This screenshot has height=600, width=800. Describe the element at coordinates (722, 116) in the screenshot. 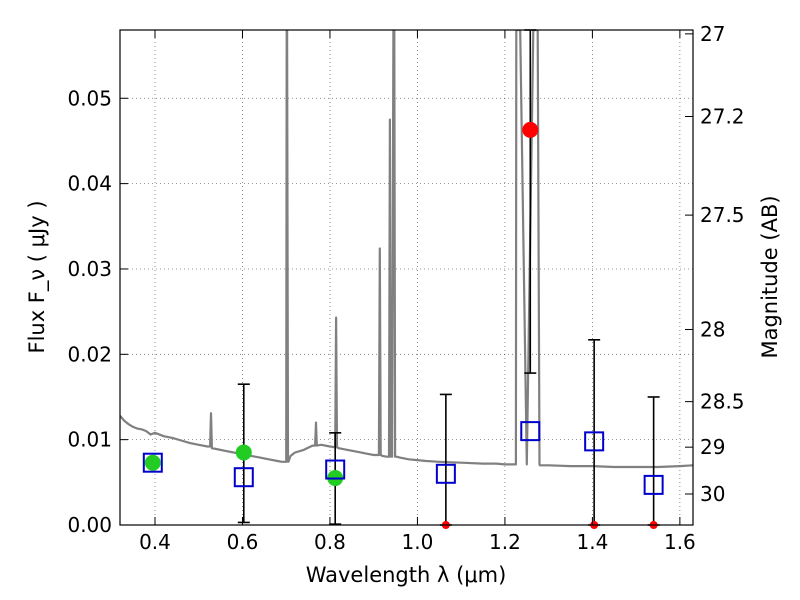

I see `magnitude-tick-label: 27.2` at that location.